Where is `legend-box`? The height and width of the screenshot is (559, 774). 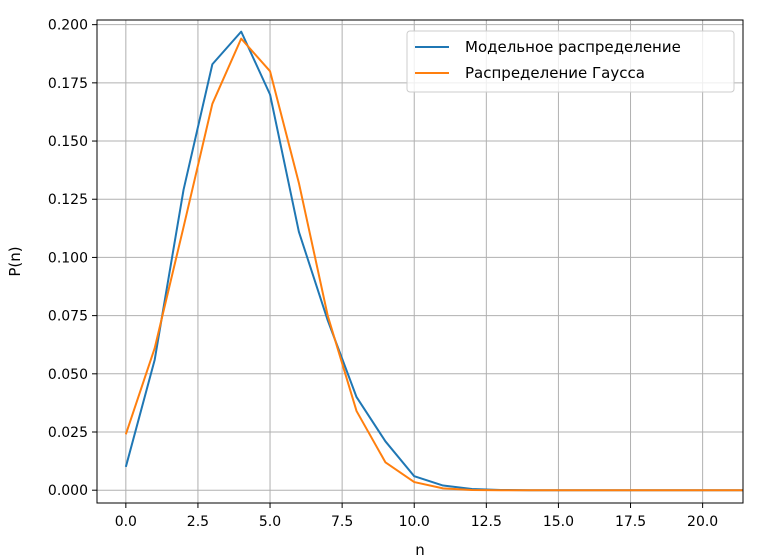
legend-box is located at coordinates (570, 61).